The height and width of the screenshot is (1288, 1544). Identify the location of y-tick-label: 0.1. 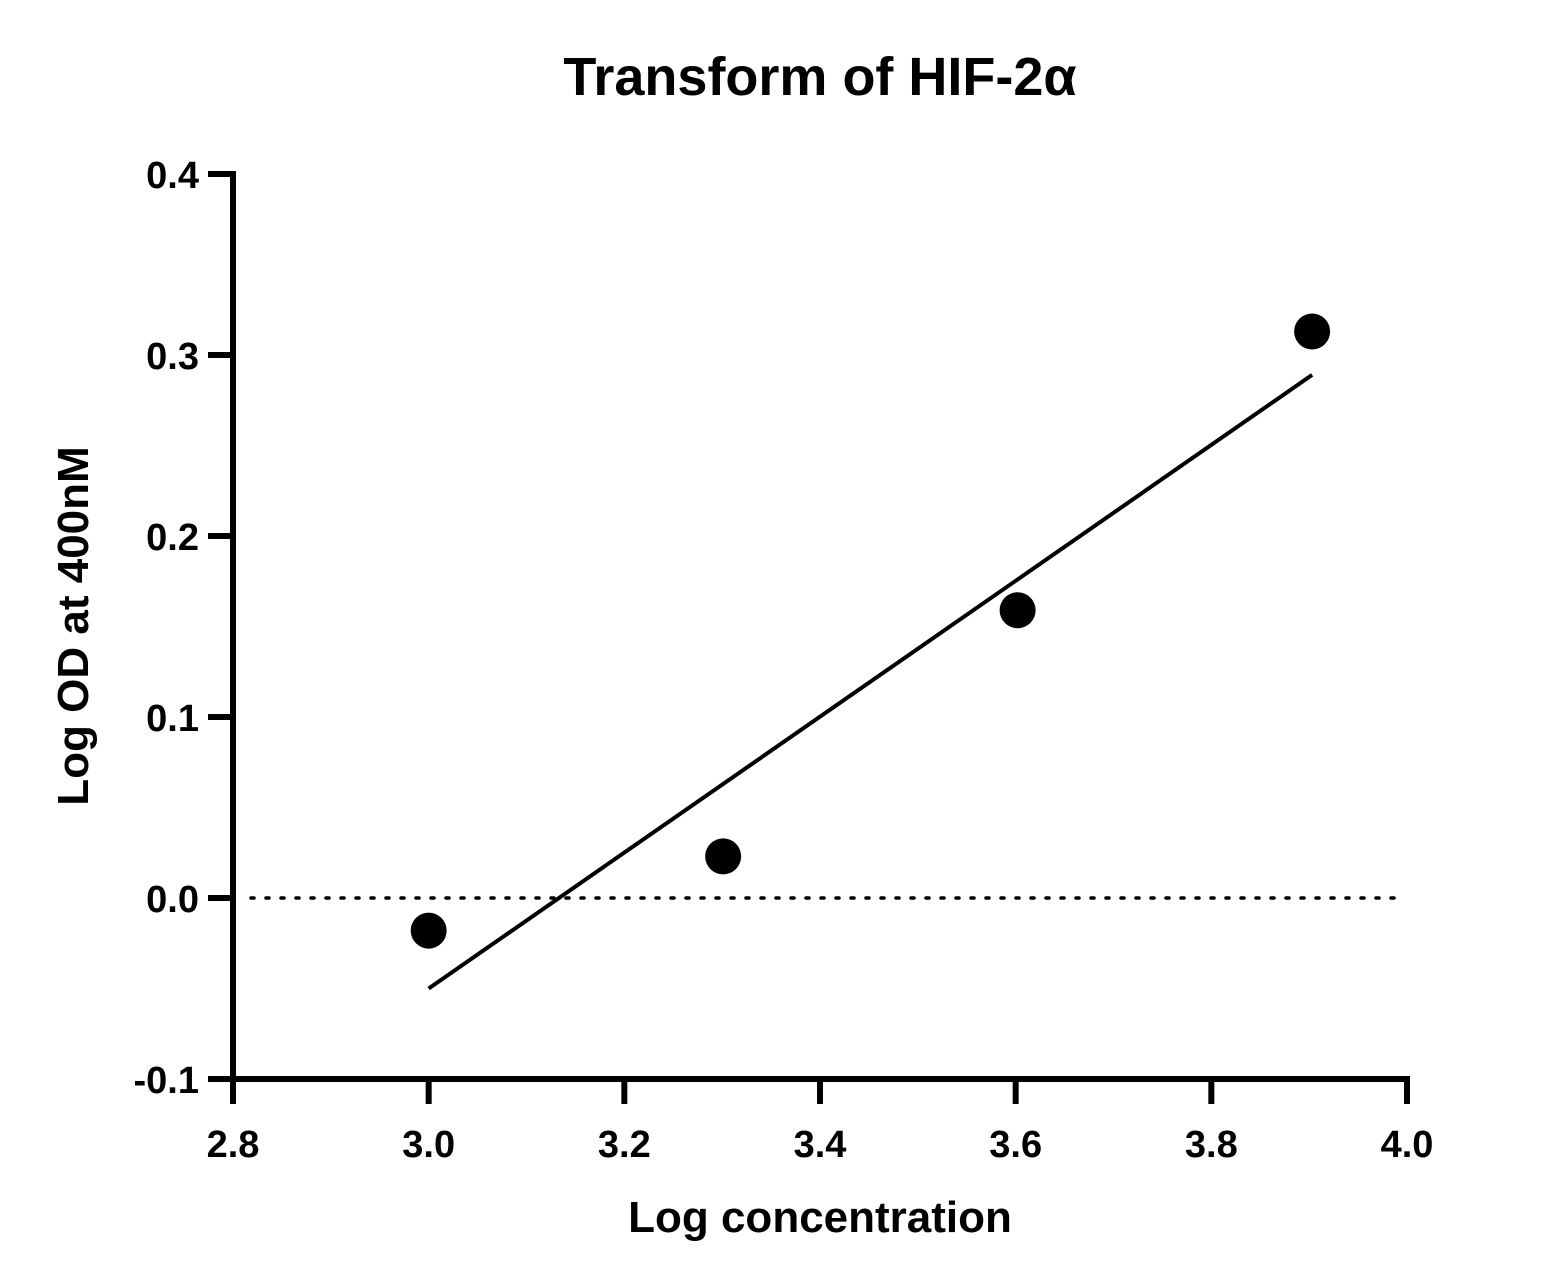
(172, 719).